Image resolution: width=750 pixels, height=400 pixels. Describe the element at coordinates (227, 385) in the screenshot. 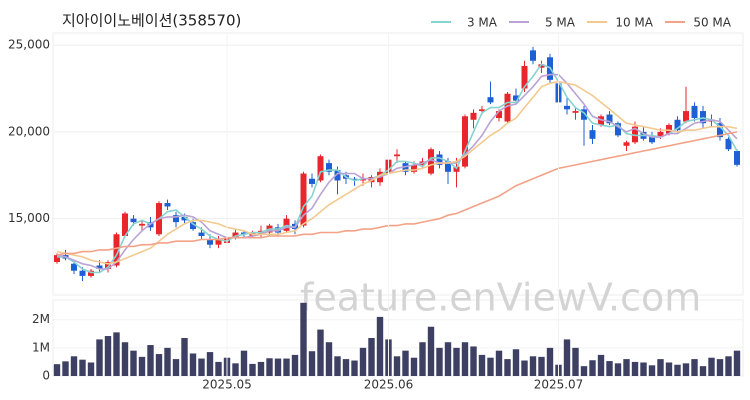

I see `x-tick-label: 2025.05` at that location.